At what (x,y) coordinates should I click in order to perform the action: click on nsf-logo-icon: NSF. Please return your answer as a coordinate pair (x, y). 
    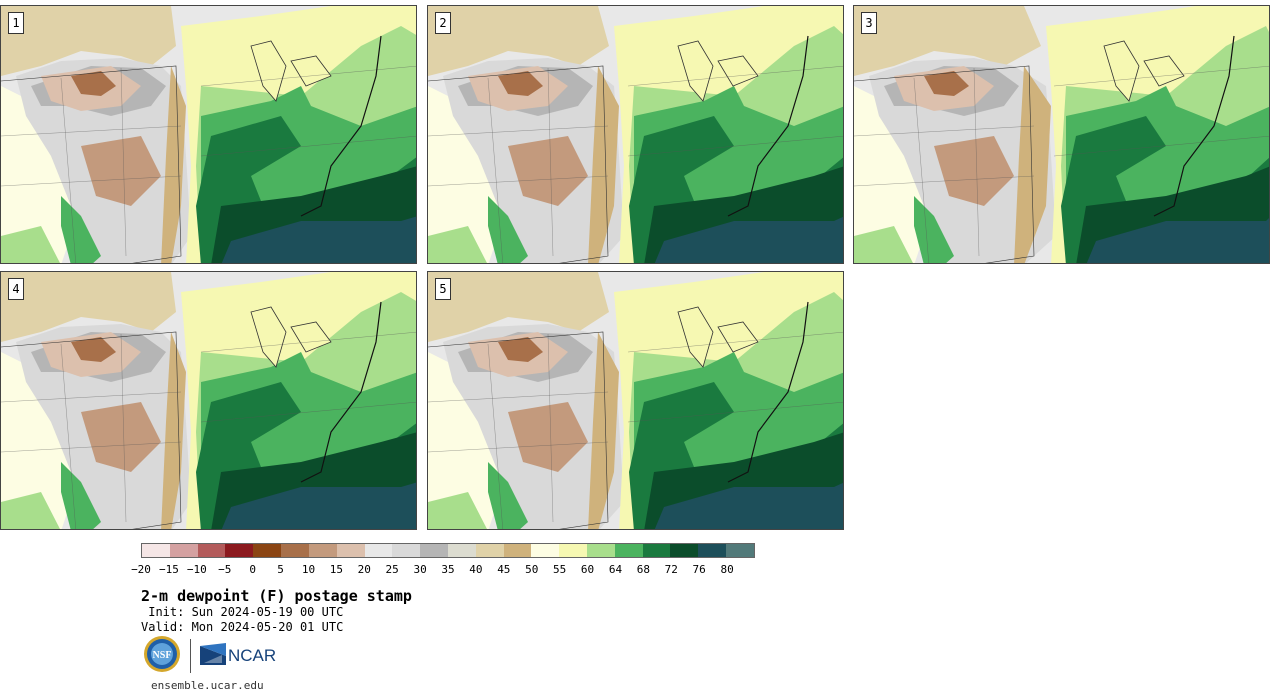
    Looking at the image, I should click on (162, 656).